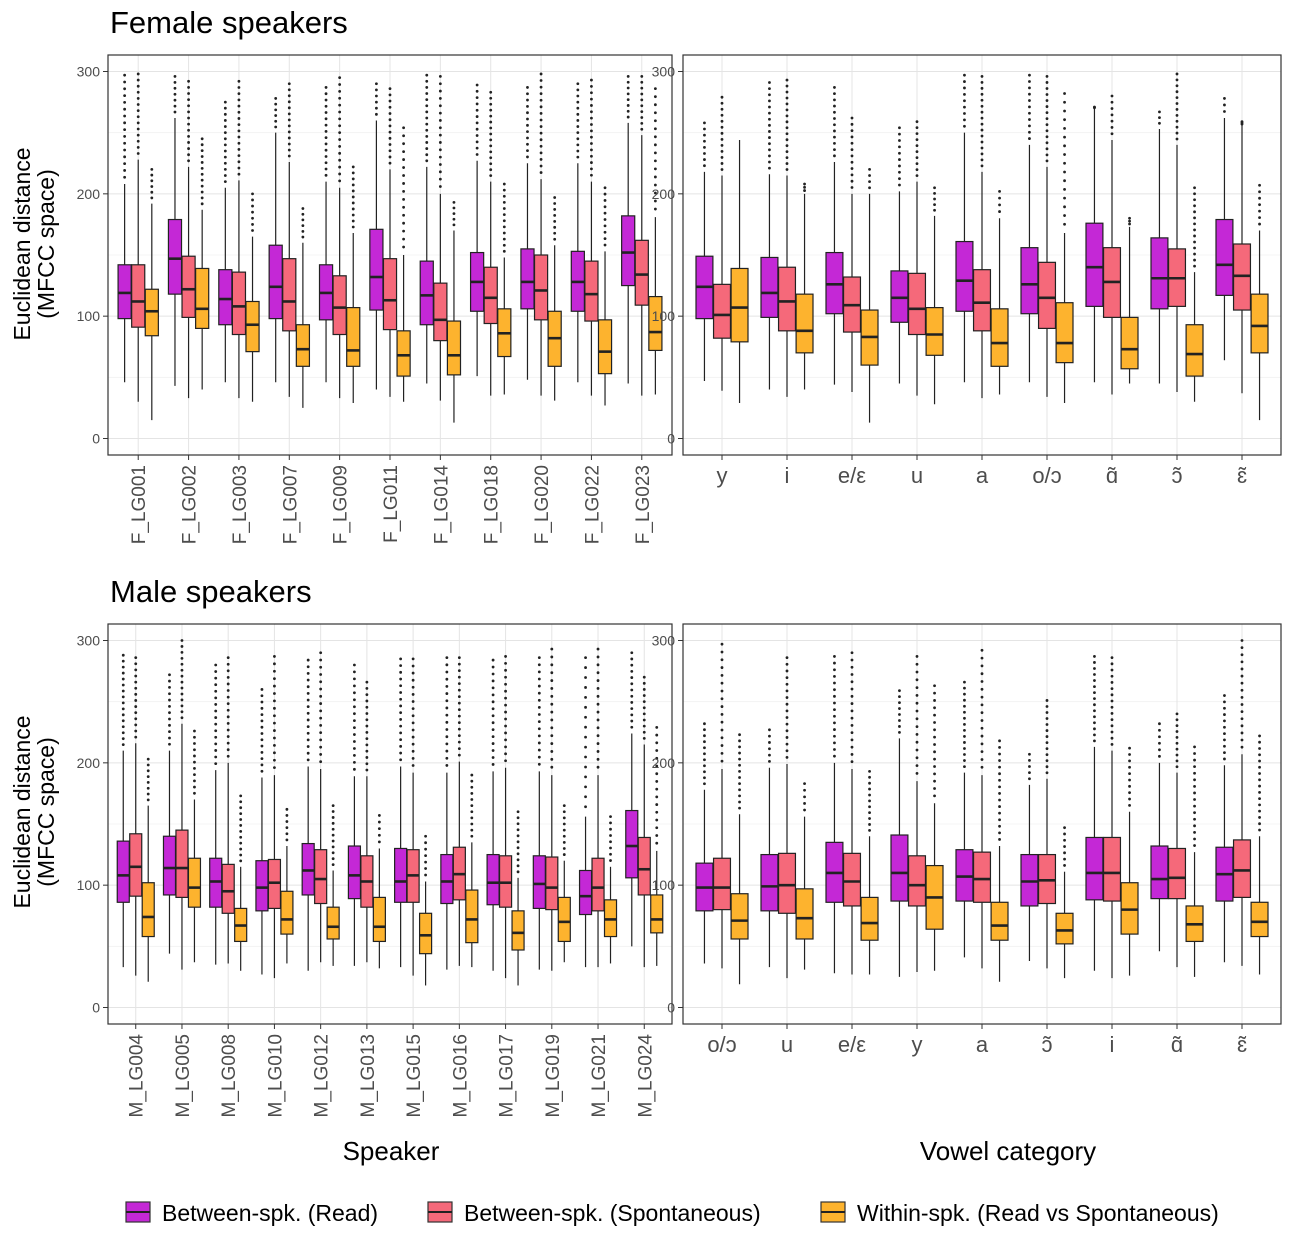 Image resolution: width=1293 pixels, height=1237 pixels. What do you see at coordinates (270, 1213) in the screenshot?
I see `legend-label-read: Between-spk. (Read)` at bounding box center [270, 1213].